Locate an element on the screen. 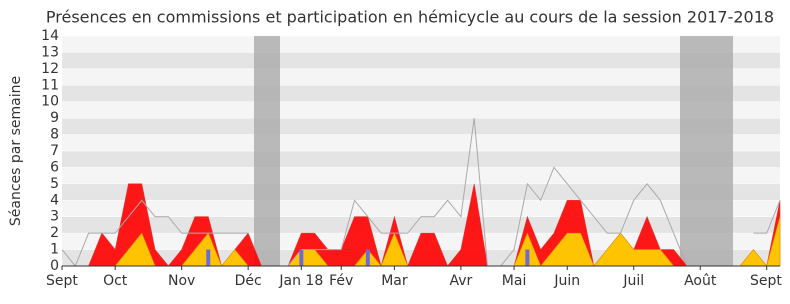 The height and width of the screenshot is (304, 790). x-tick-label: Avr is located at coordinates (460, 281).